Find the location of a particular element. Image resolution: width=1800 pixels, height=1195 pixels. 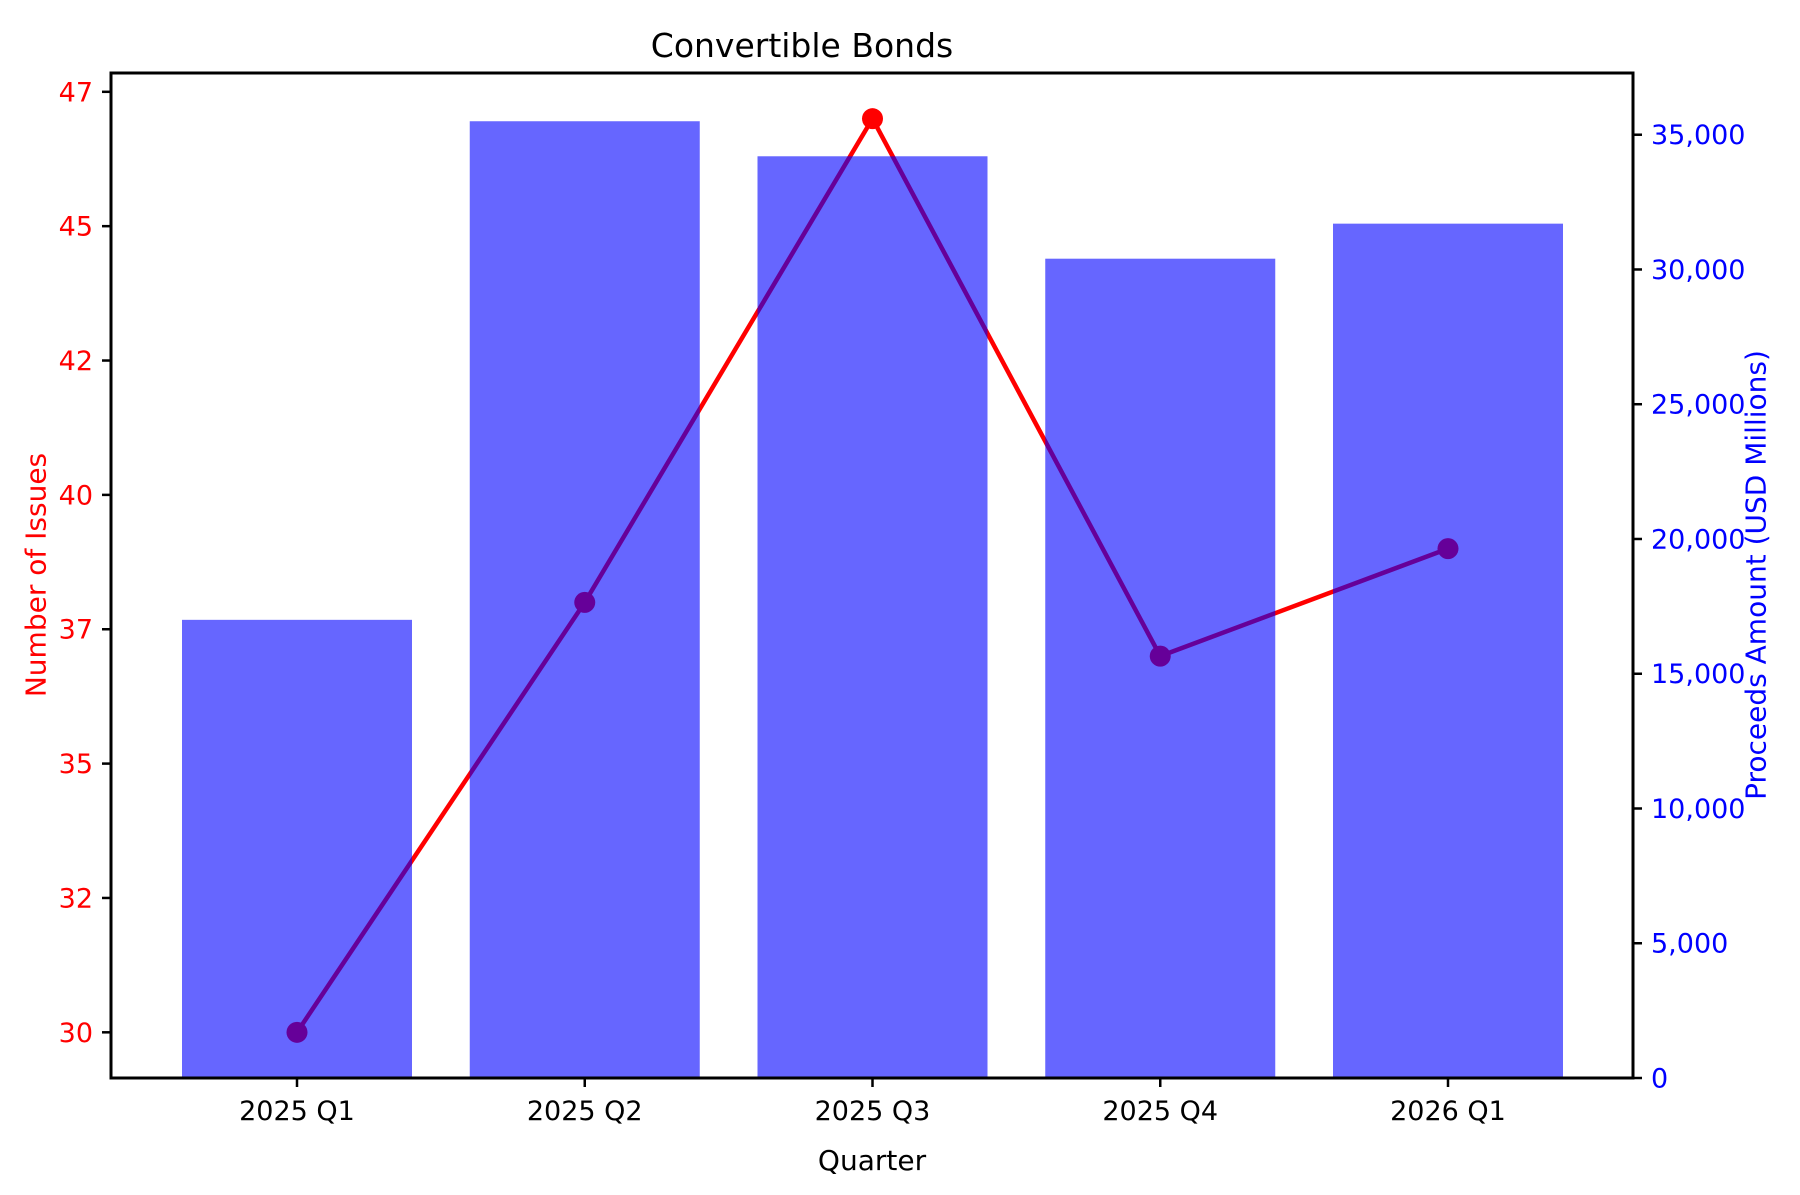

left-y-axis-label: Number of Issues is located at coordinates (36, 575).